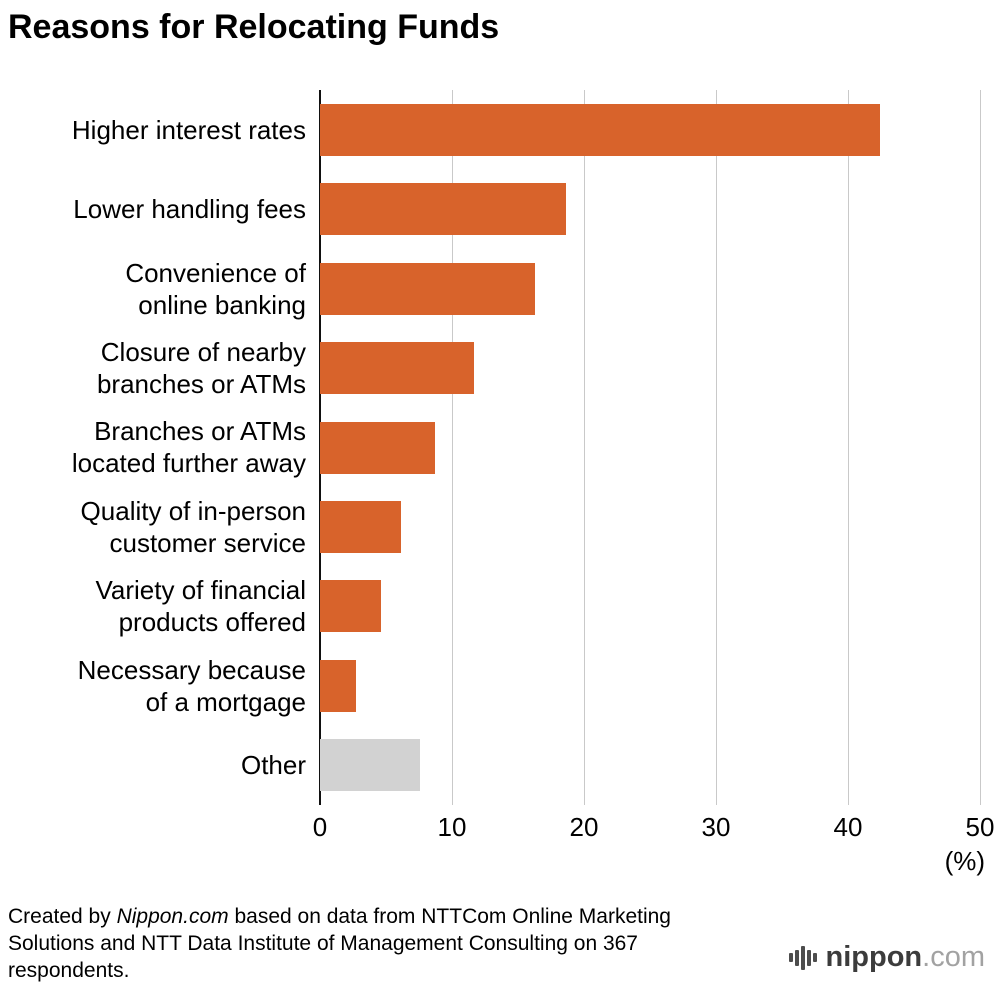 This screenshot has width=1000, height=990. What do you see at coordinates (215, 288) in the screenshot?
I see `category-label: Convenience of online banking` at bounding box center [215, 288].